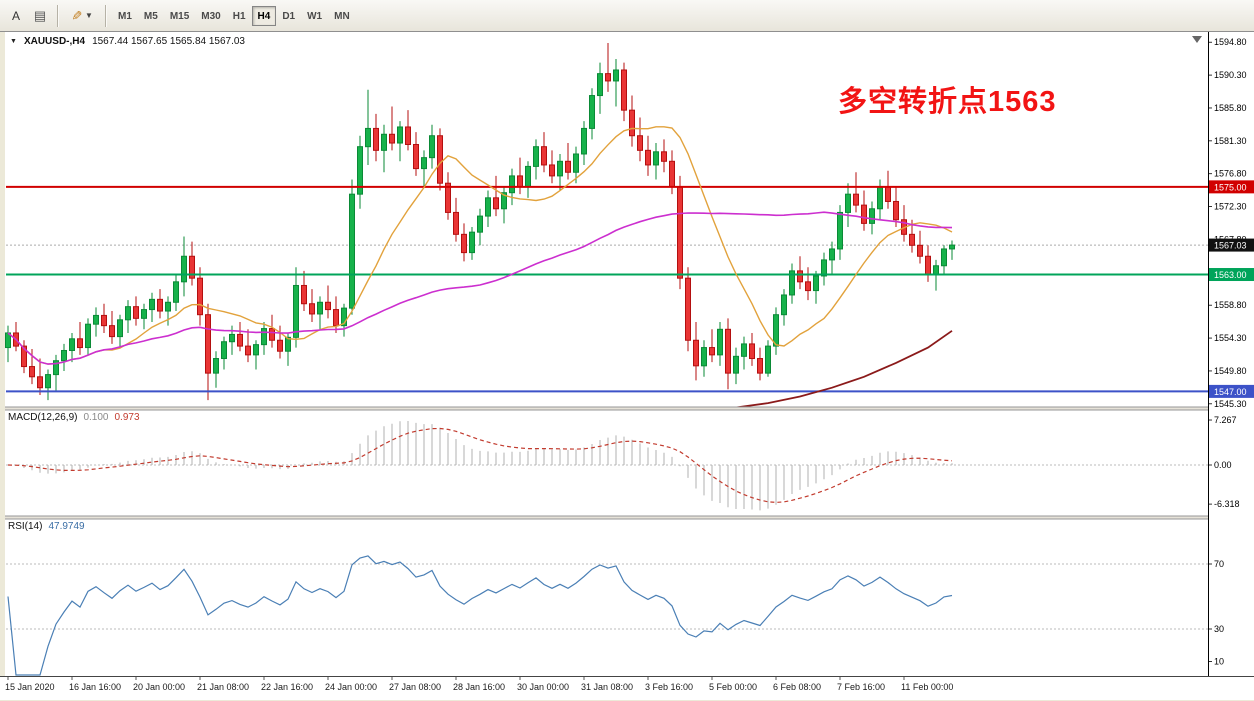 Image resolution: width=1254 pixels, height=701 pixels. I want to click on timeframe-group: M1 M5 M15 M30 H1 H4 D1 W1 MN, so click(234, 15).